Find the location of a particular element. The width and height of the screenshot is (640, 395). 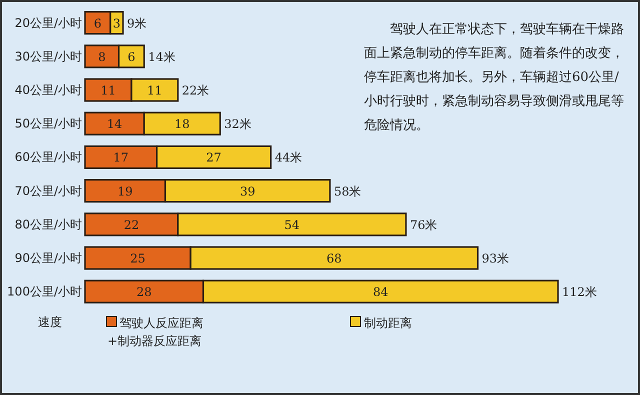

data-label: 54 is located at coordinates (292, 225).